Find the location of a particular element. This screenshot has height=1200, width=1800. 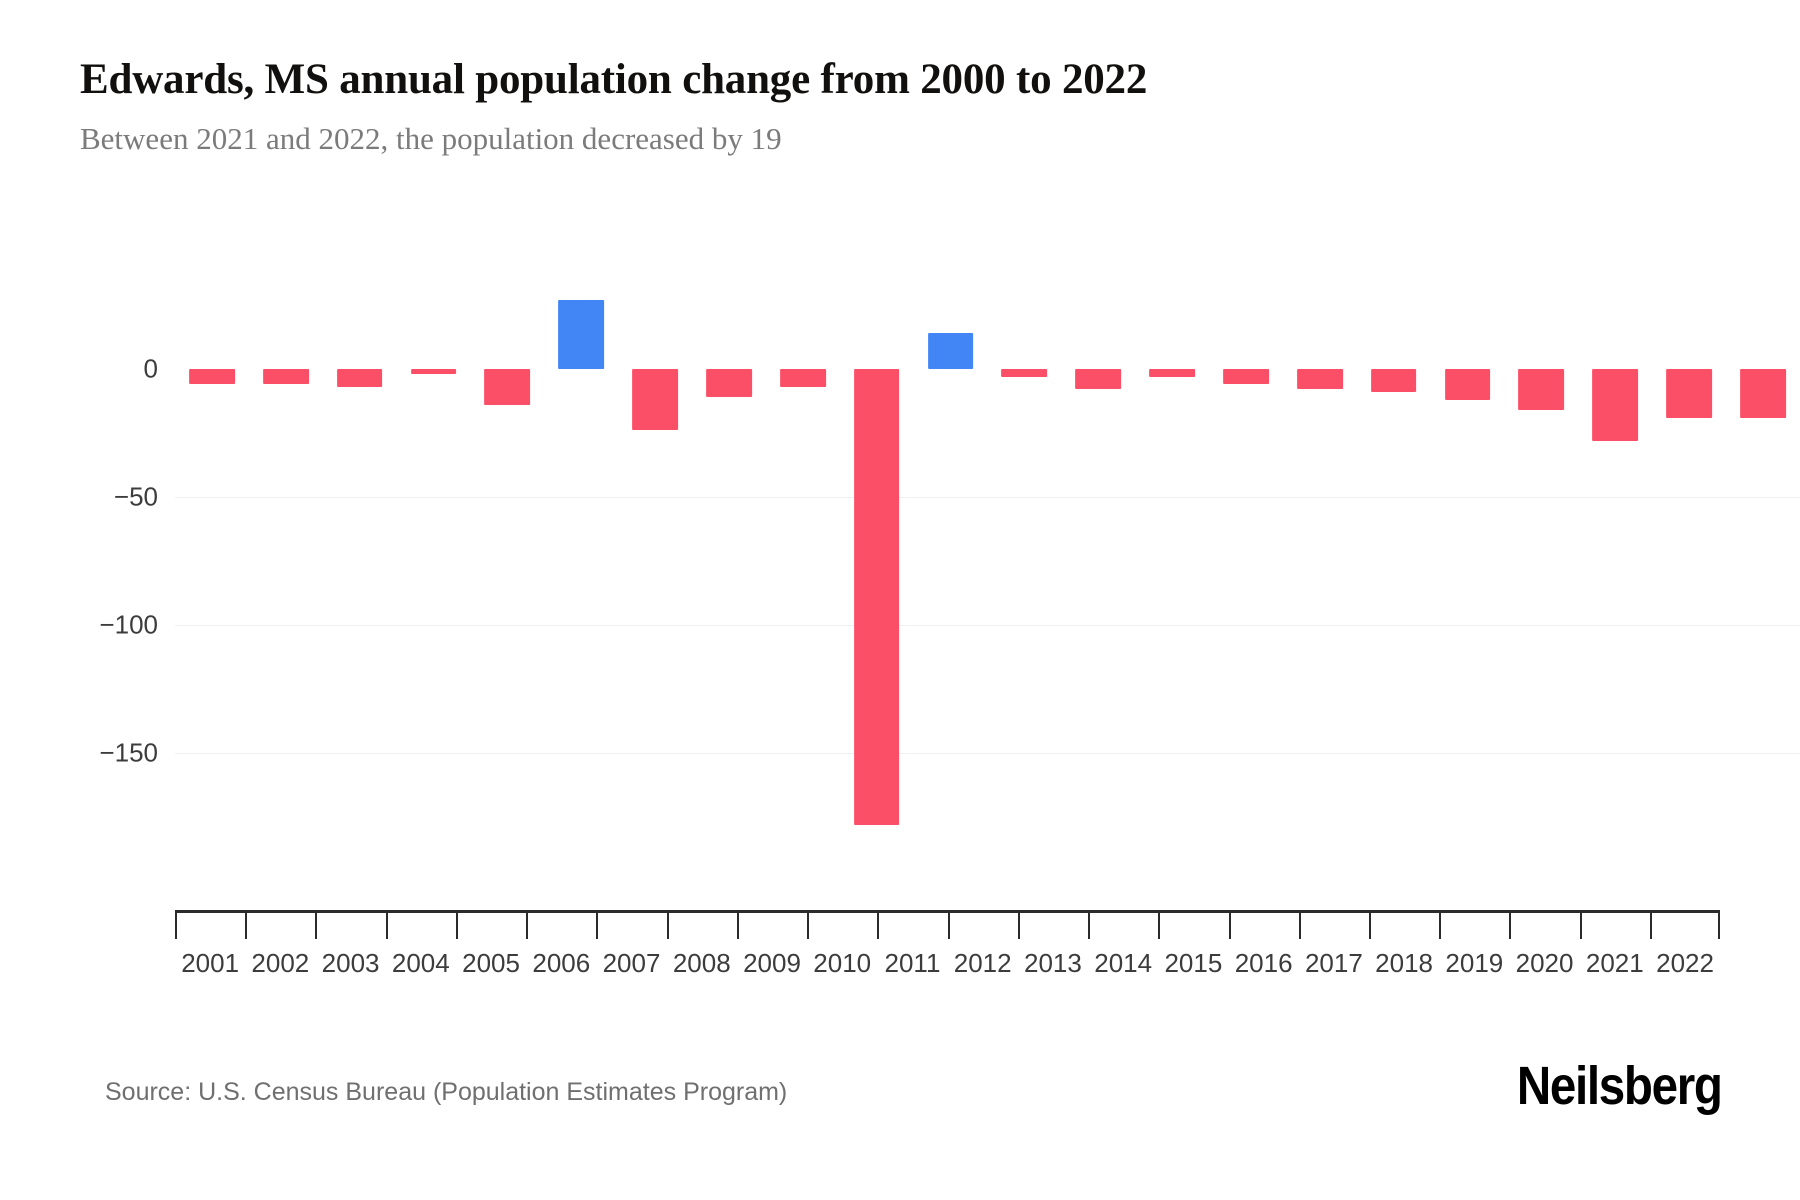

bar-2013 is located at coordinates (1098, 379).